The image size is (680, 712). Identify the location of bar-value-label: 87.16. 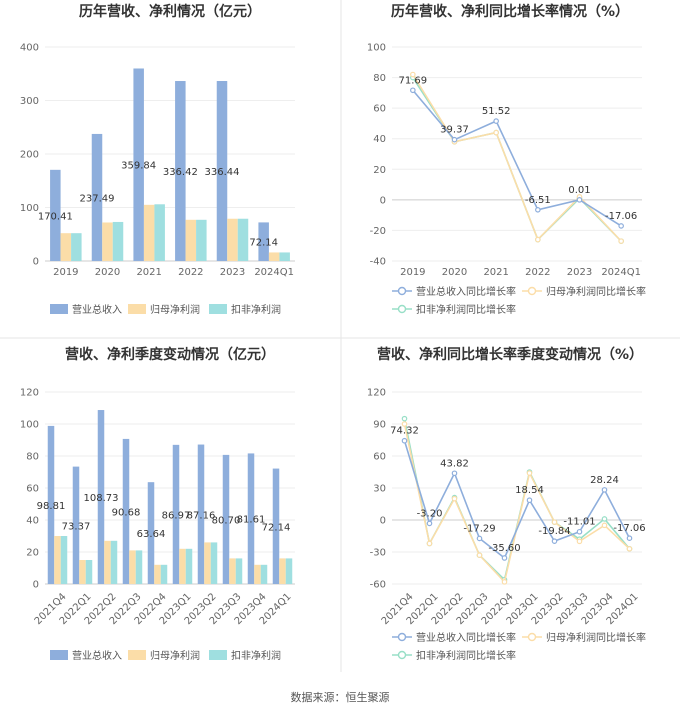
(201, 515).